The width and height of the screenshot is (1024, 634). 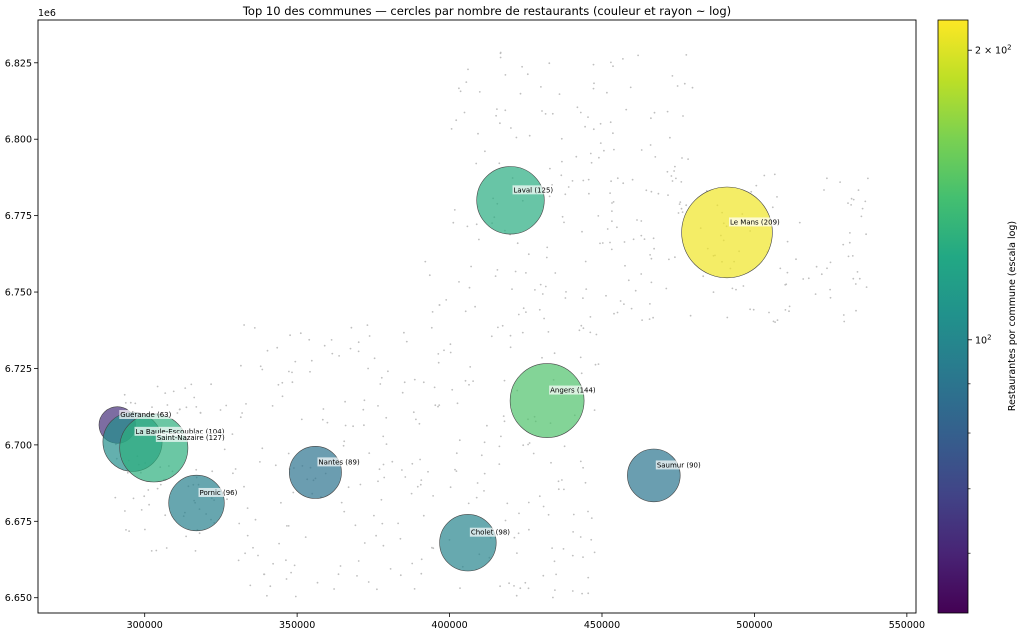 I want to click on commune-label: Nantes (89), so click(x=339, y=462).